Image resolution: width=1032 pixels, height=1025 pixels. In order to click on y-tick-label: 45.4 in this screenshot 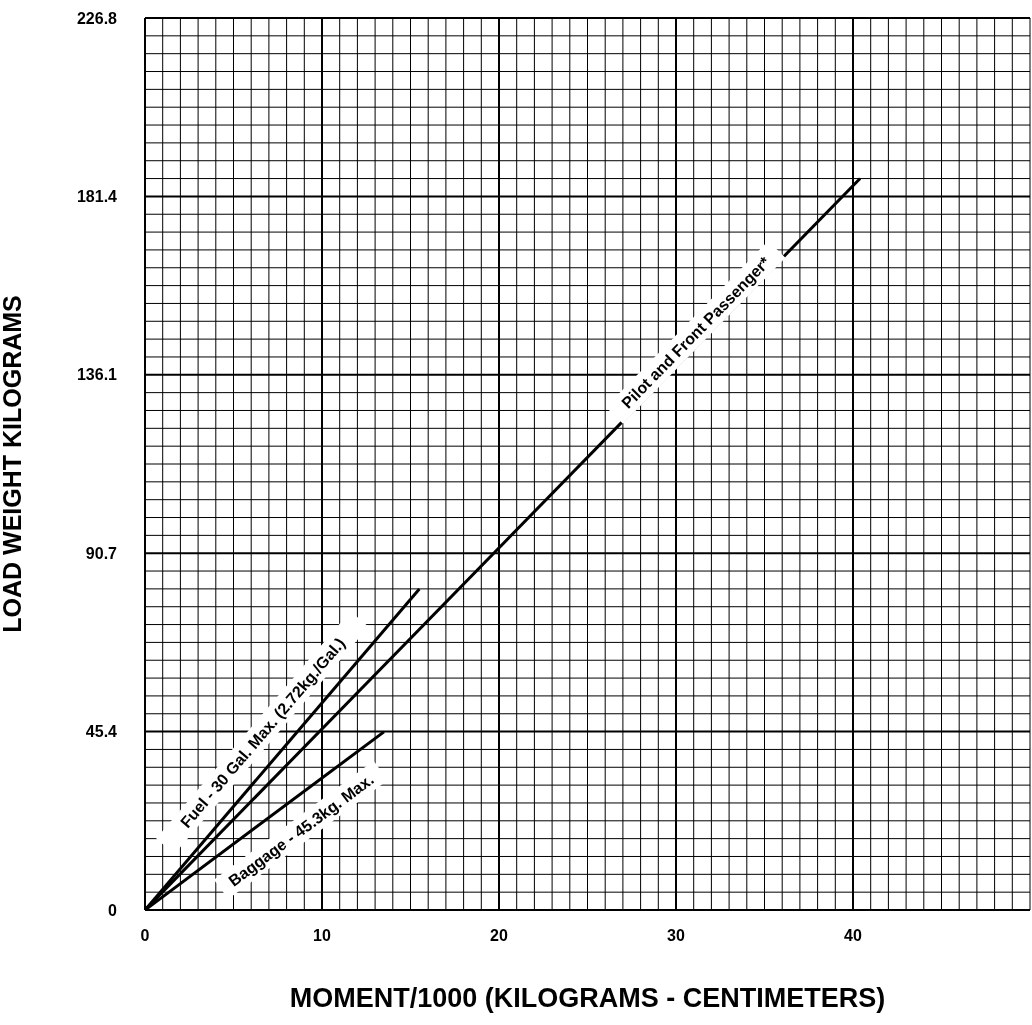, I will do `click(101, 732)`.